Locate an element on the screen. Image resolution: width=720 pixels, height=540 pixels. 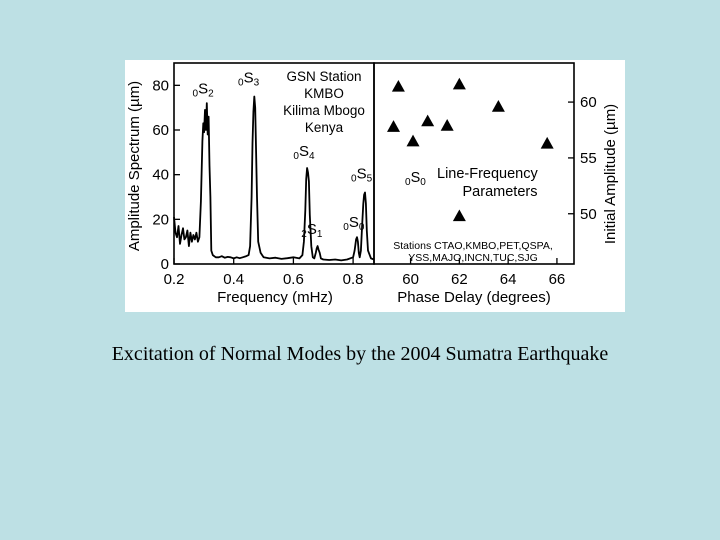
title-mode-letter: S is located at coordinates (416, 178).